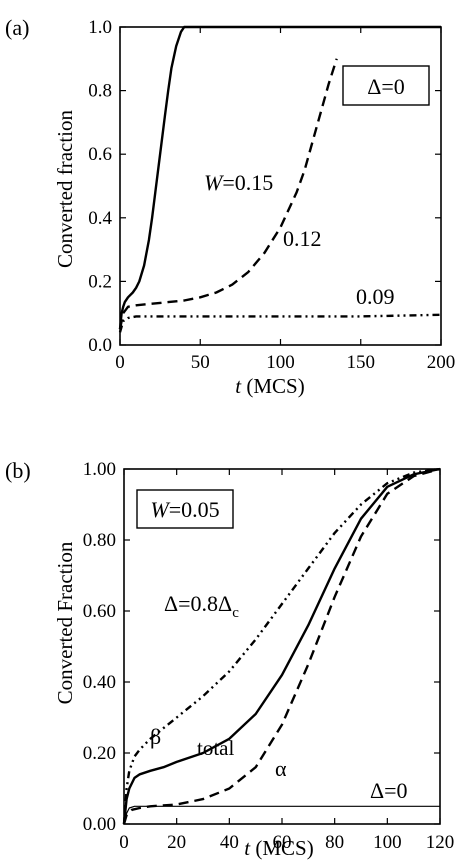 The height and width of the screenshot is (867, 463). What do you see at coordinates (176, 842) in the screenshot?
I see `panel-b-x-tick-label: 20` at bounding box center [176, 842].